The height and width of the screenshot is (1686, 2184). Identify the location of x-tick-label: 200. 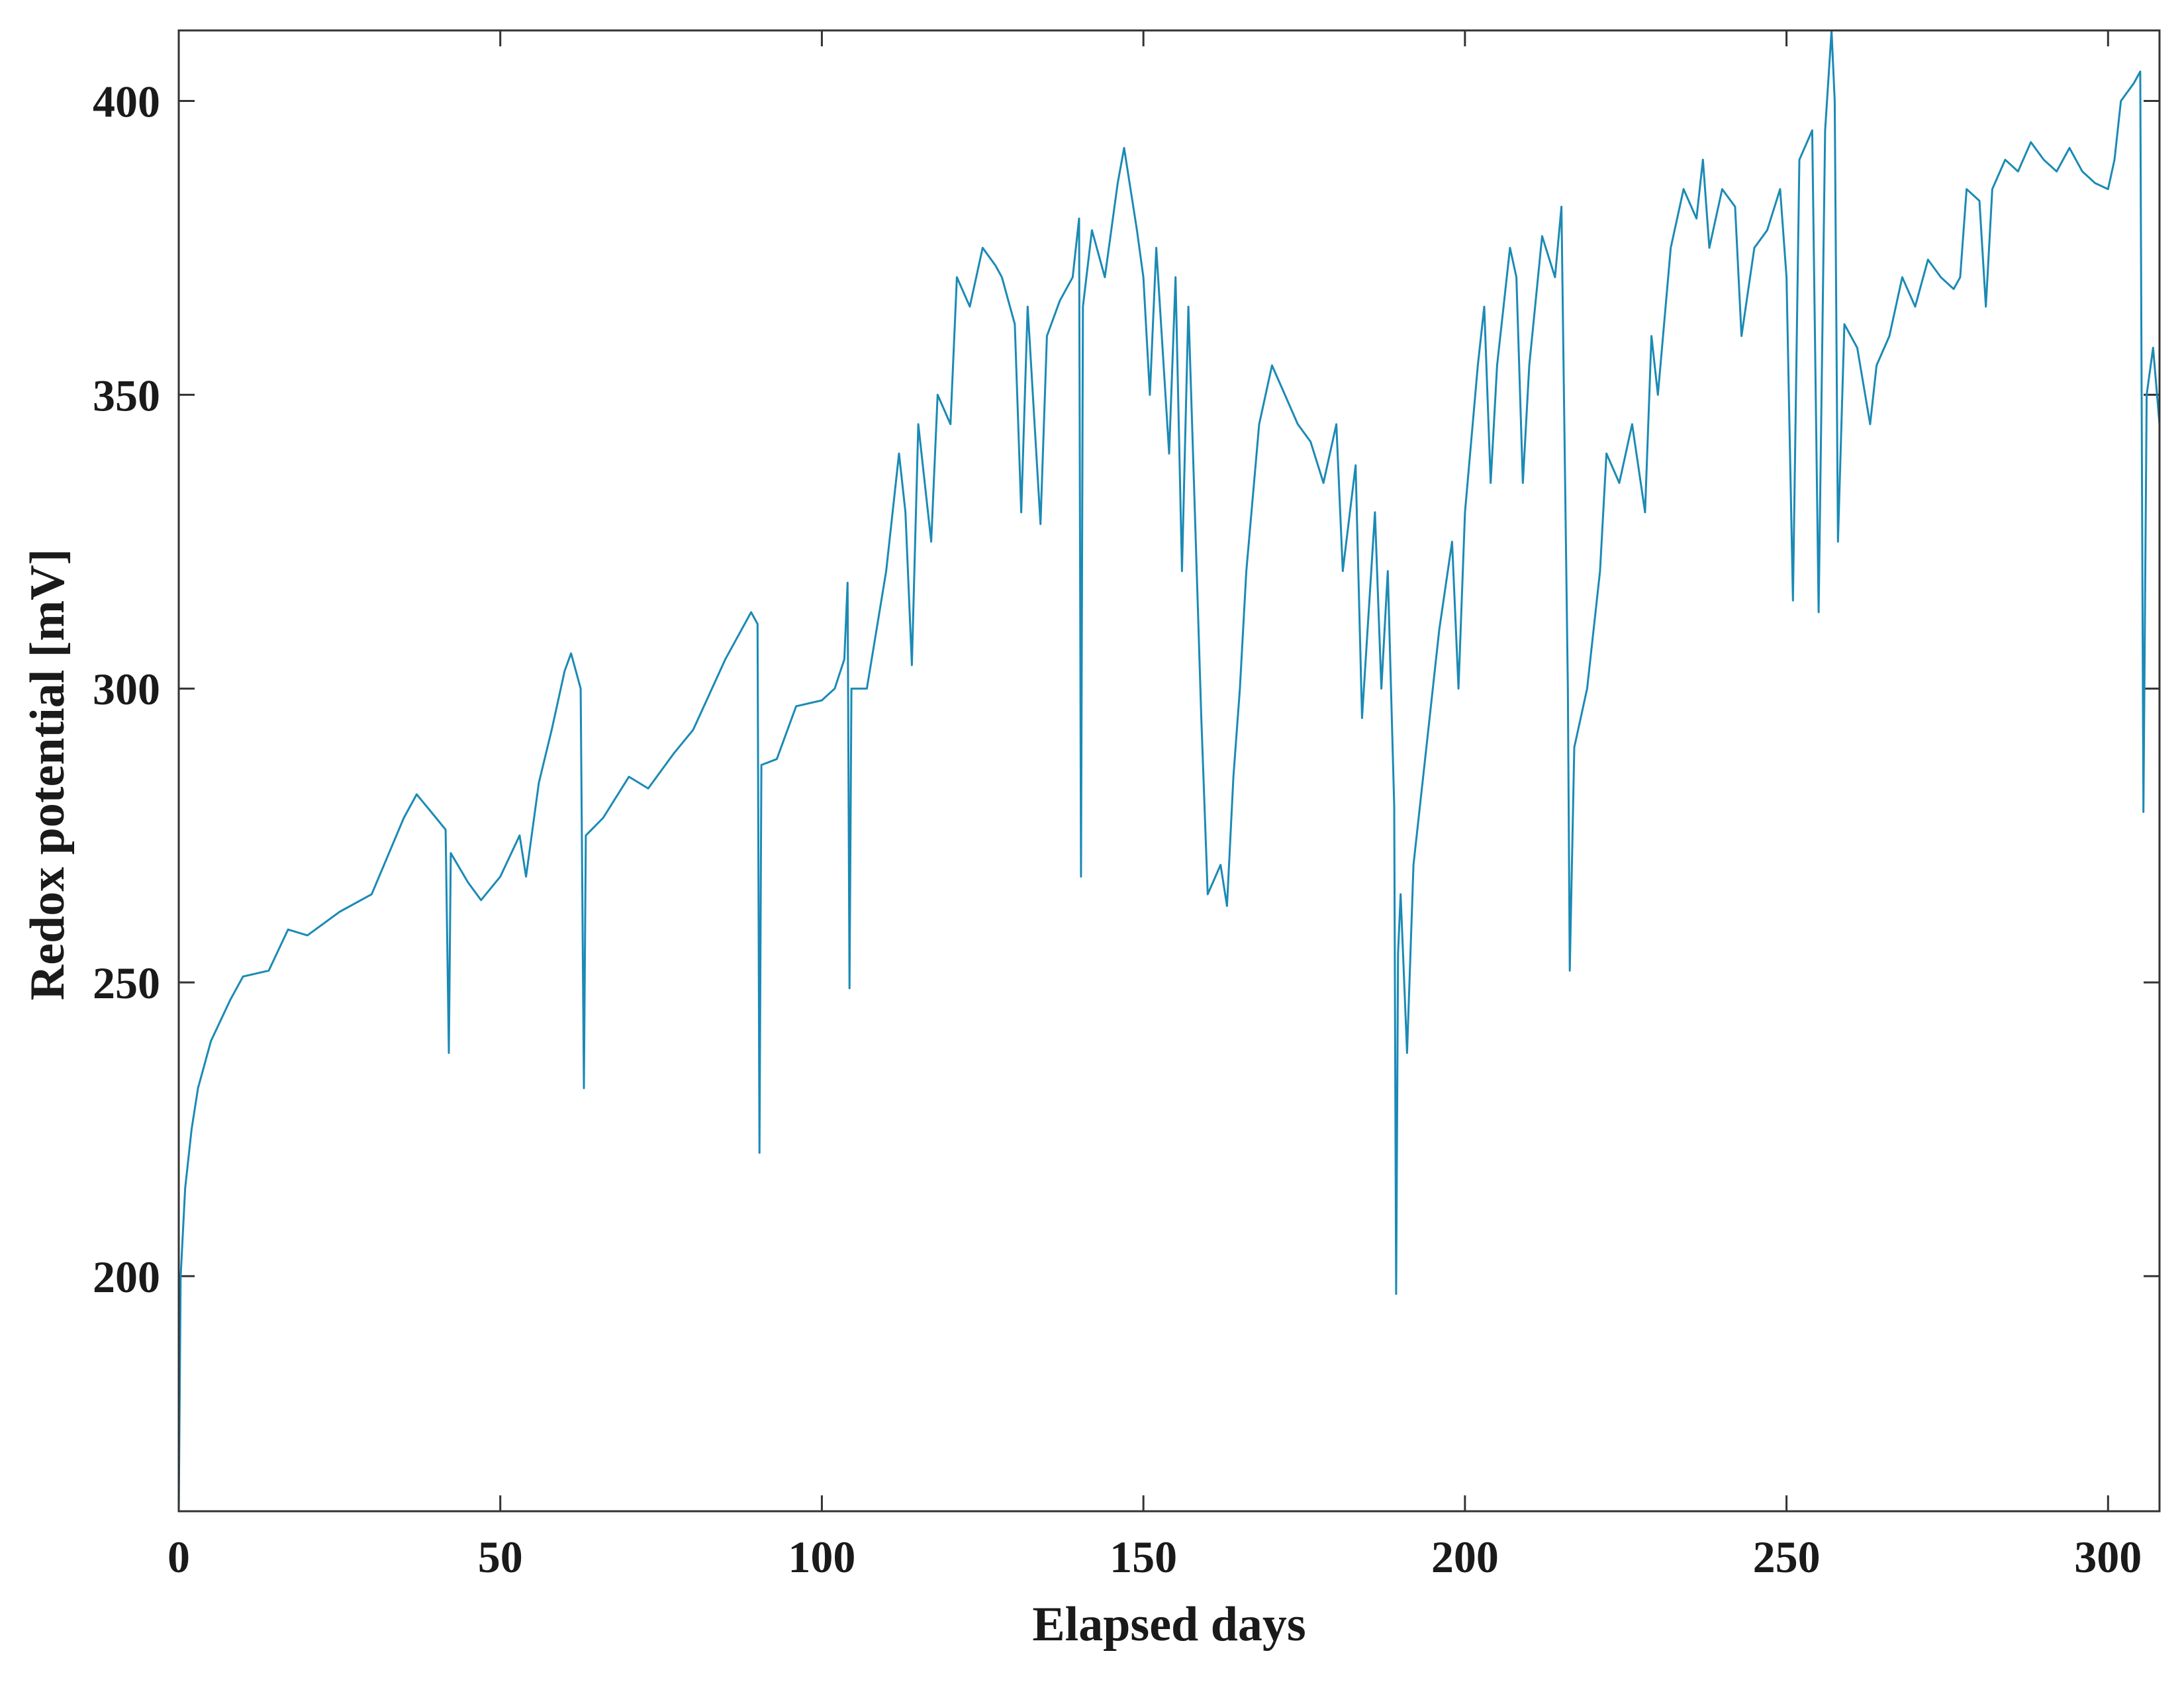
(1465, 1557).